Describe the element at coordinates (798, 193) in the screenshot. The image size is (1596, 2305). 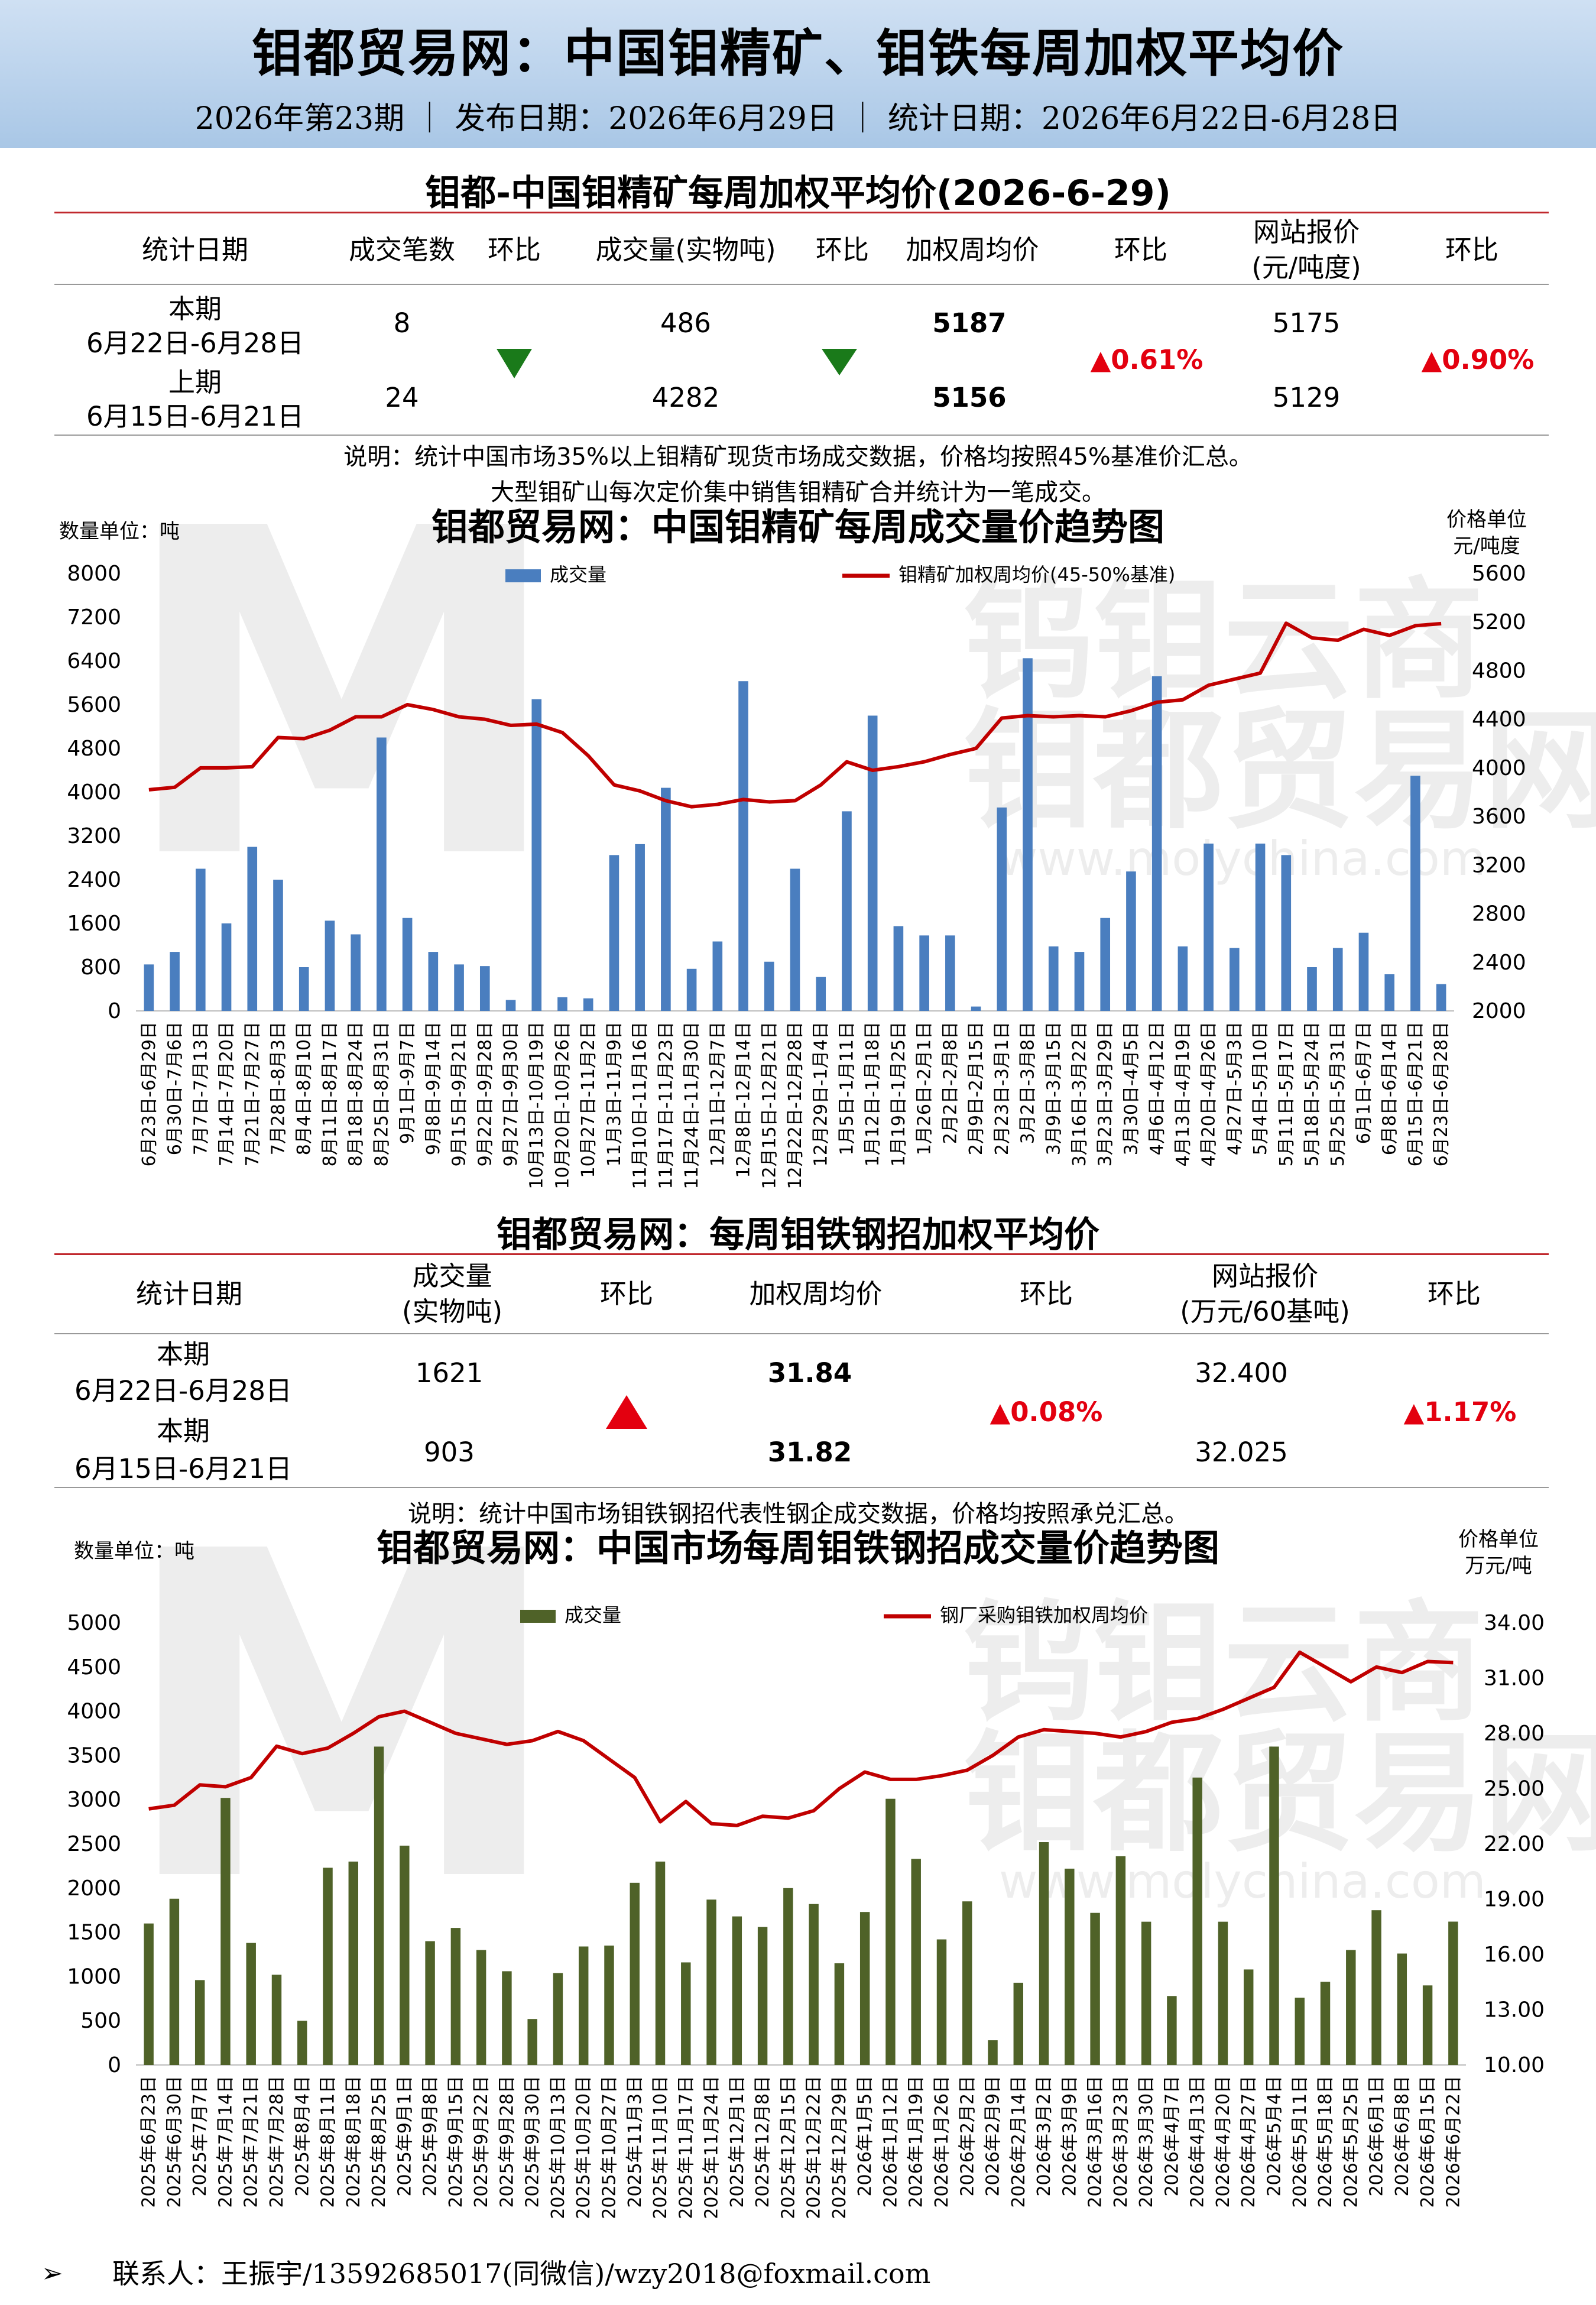
I see `concentrate-table-title: 钼都-中国钼精矿每周加权平均价(2026-6-29)` at that location.